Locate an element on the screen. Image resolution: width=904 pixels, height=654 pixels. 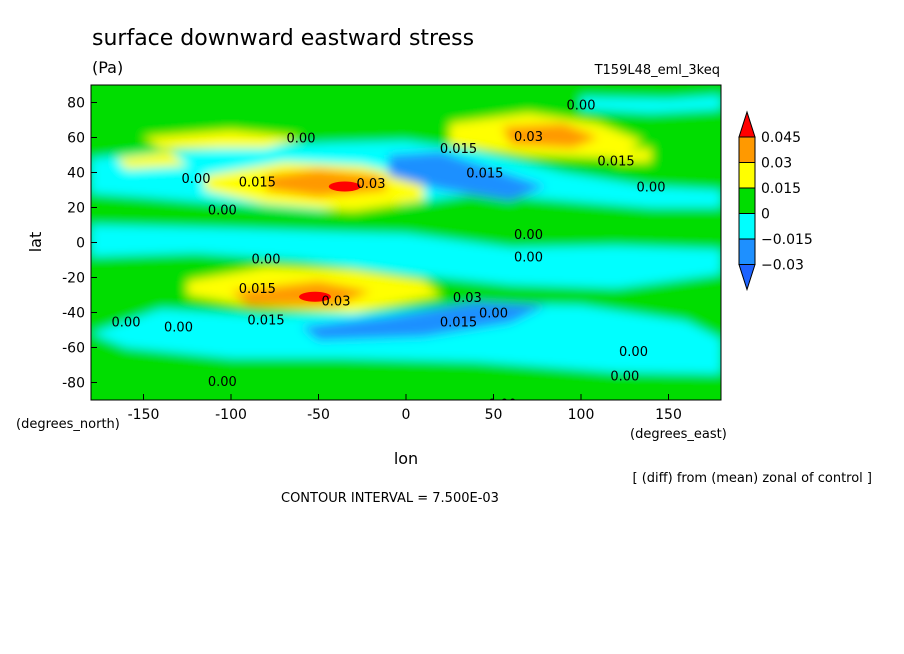
x-tick-label: 150 is located at coordinates (668, 415).